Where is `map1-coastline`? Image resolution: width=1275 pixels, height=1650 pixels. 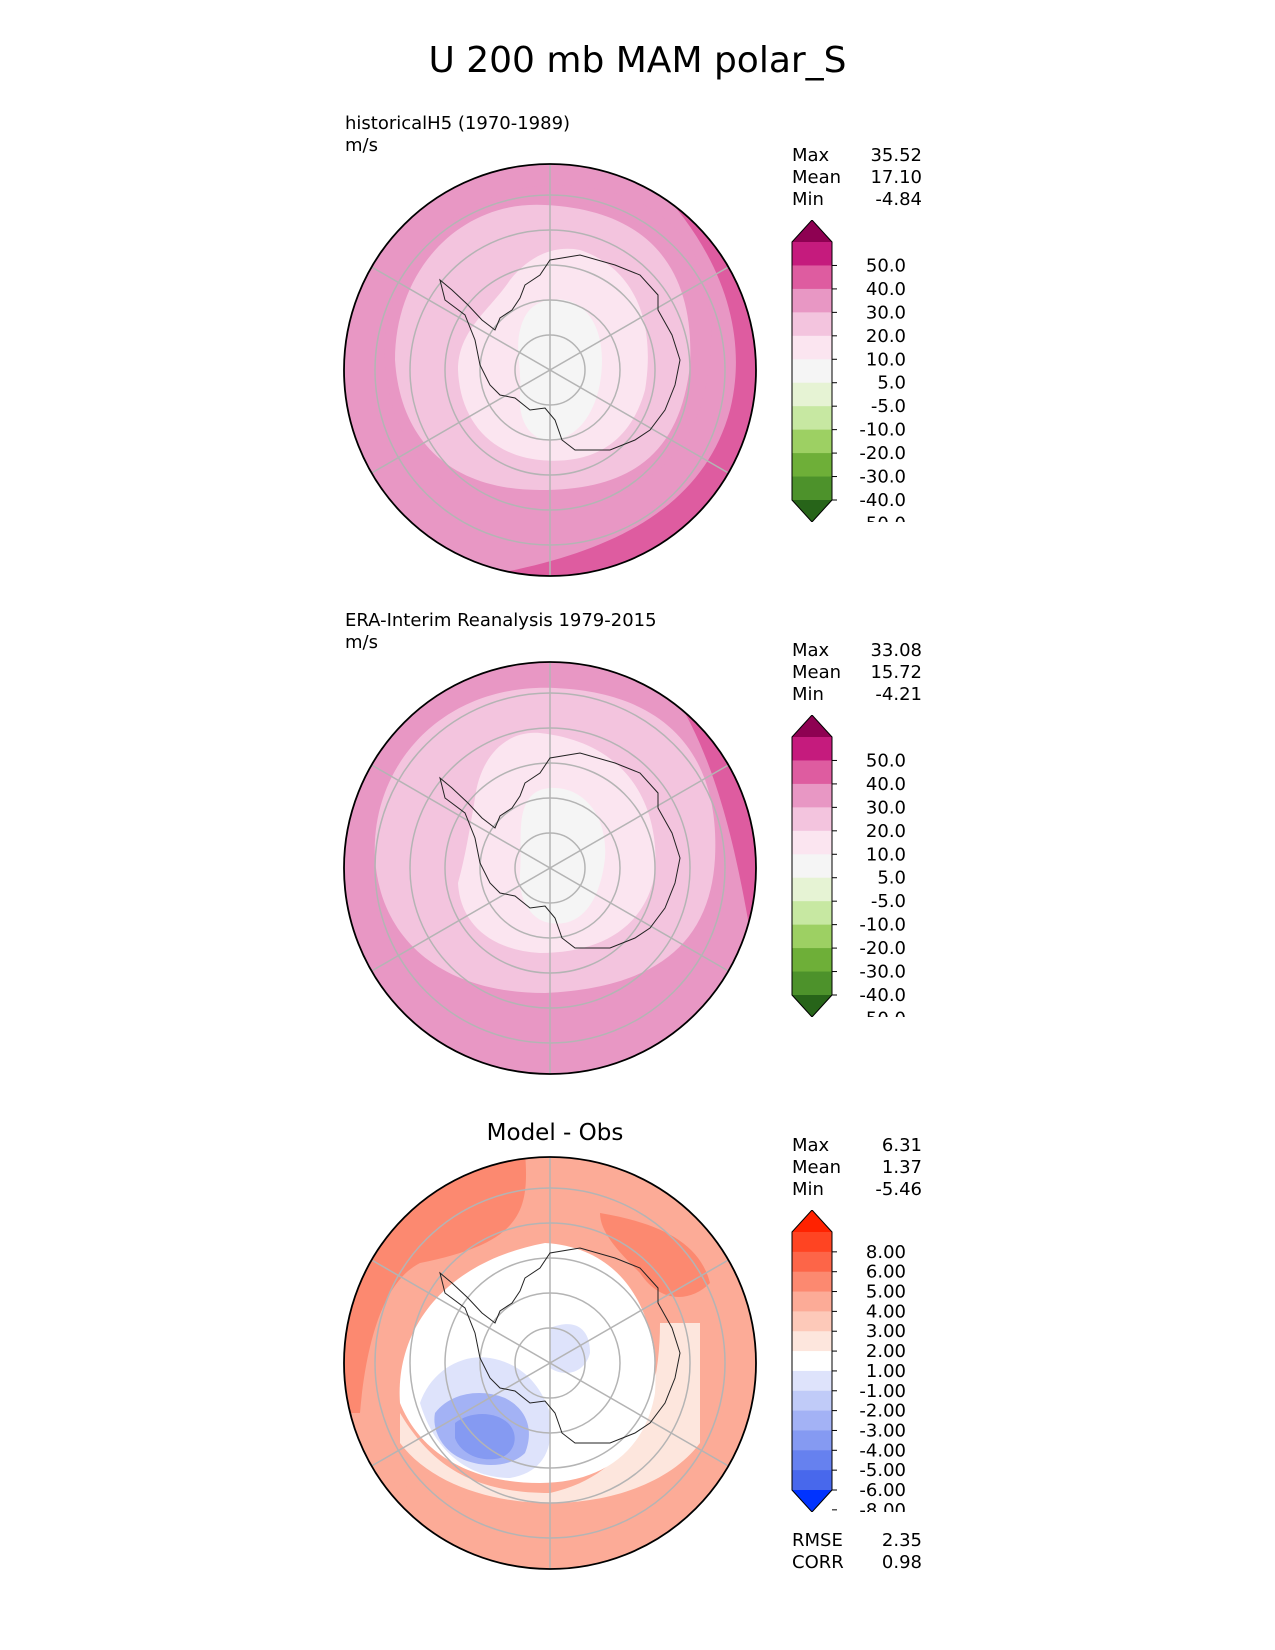
map1-coastline is located at coordinates (560, 352).